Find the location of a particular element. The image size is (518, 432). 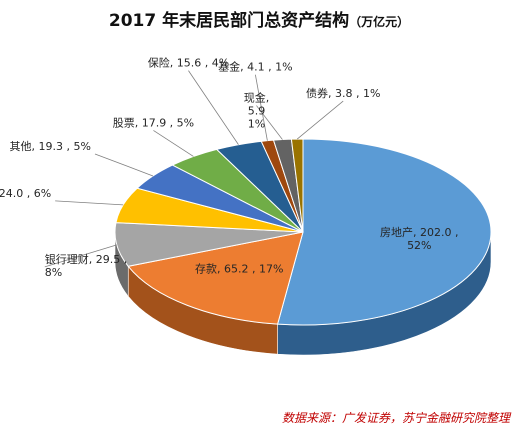

slice-0-label: 房地产, 202.0 , 52% is located at coordinates (419, 238).